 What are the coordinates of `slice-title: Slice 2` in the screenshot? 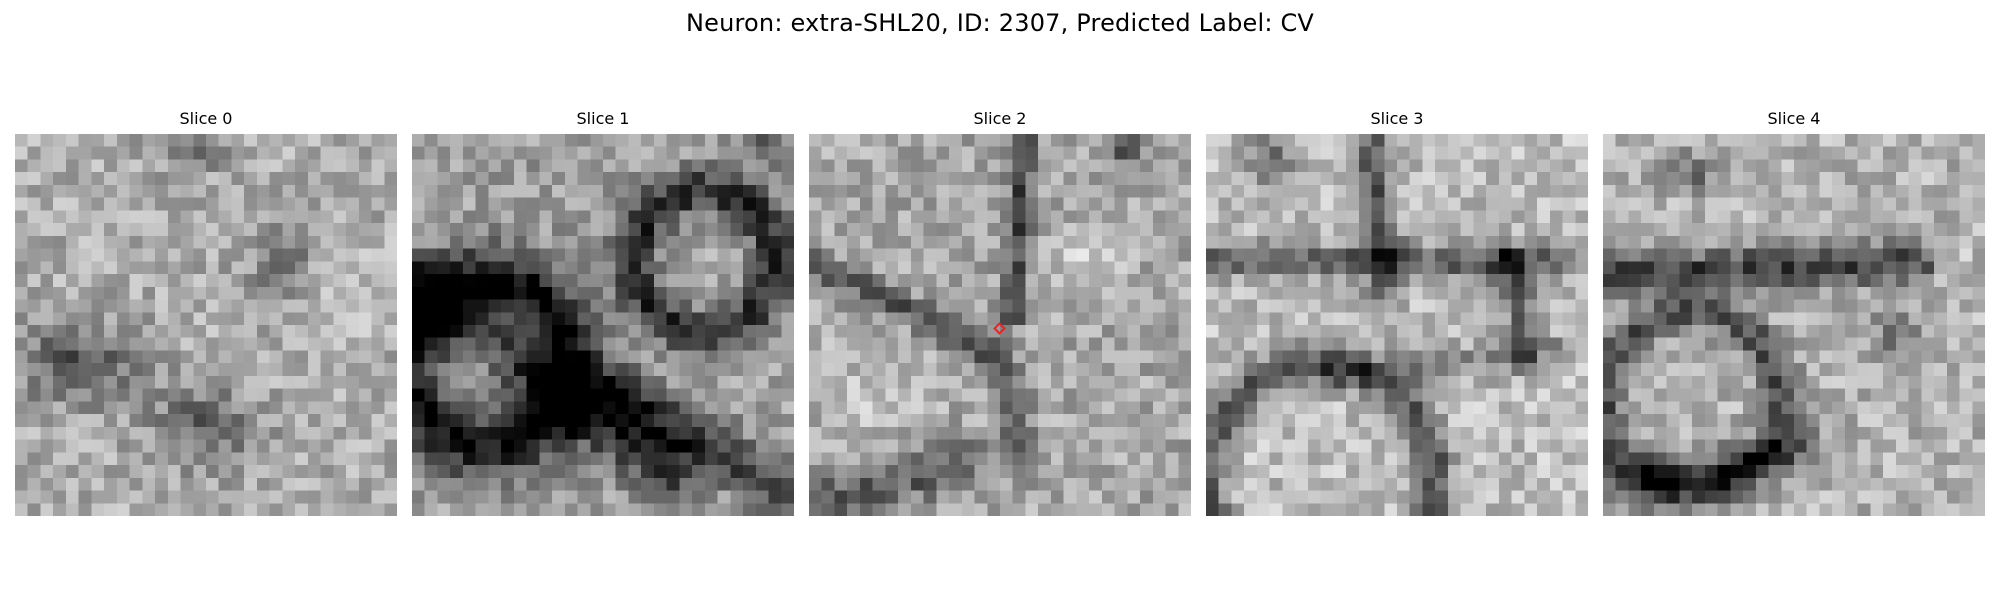 It's located at (1000, 118).